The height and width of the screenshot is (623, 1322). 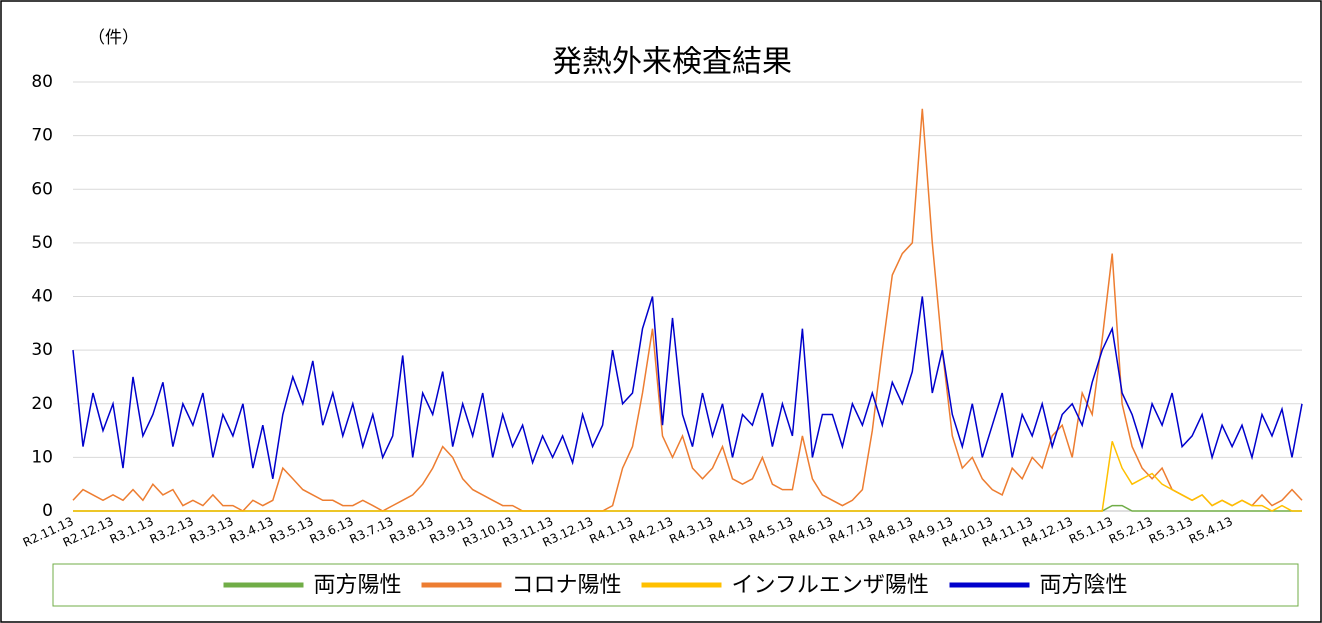 I want to click on y-tick-label: 80, so click(x=42, y=82).